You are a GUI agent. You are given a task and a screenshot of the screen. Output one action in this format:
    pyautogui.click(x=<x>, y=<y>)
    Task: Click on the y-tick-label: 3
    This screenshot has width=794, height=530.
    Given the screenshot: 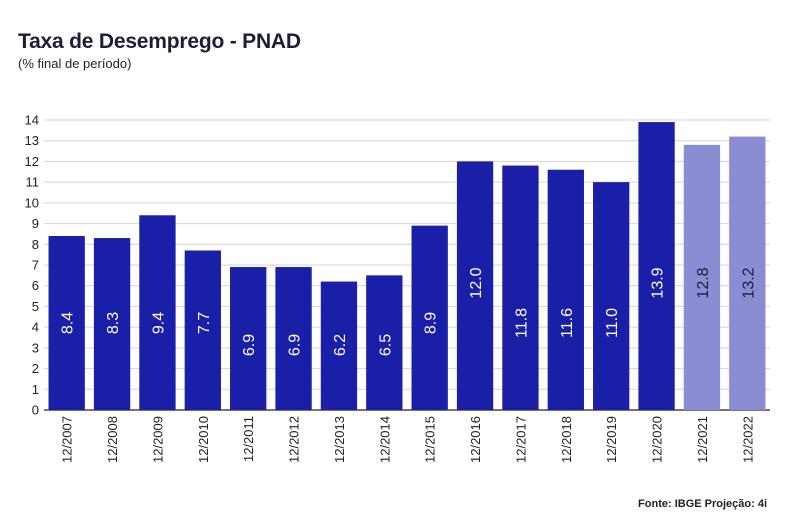 What is the action you would take?
    pyautogui.click(x=35, y=347)
    